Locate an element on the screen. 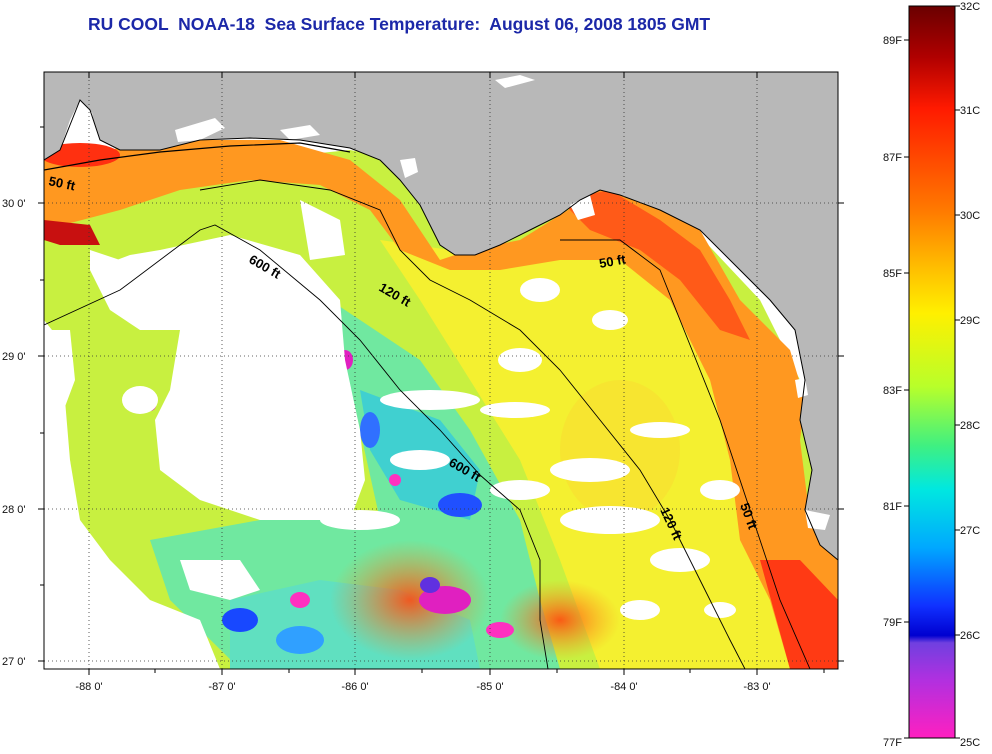 The image size is (992, 754). lat-label: 29 0' is located at coordinates (14, 357).